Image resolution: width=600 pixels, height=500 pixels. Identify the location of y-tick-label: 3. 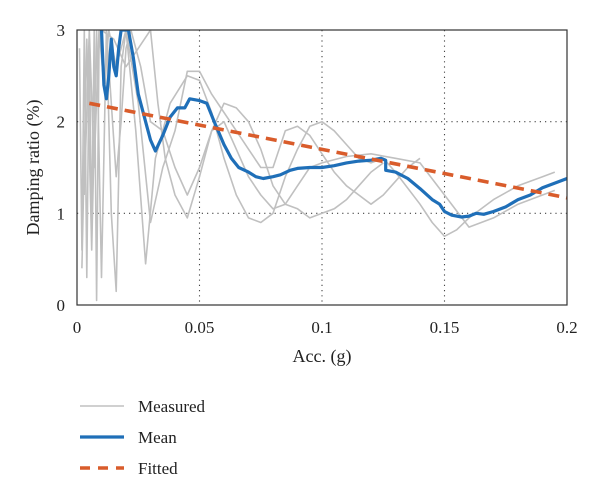
(61, 30).